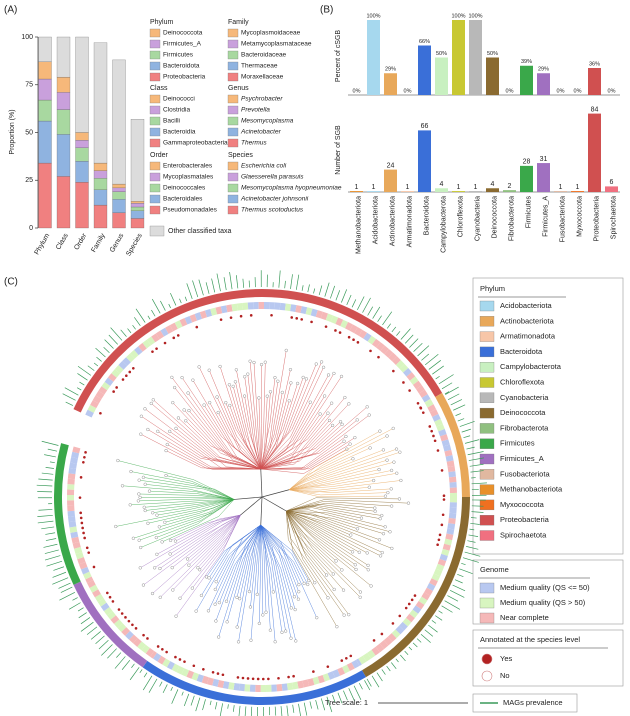 Image resolution: width=630 pixels, height=716 pixels. Describe the element at coordinates (528, 212) in the screenshot. I see `x-tick-label: Firmicutes` at that location.